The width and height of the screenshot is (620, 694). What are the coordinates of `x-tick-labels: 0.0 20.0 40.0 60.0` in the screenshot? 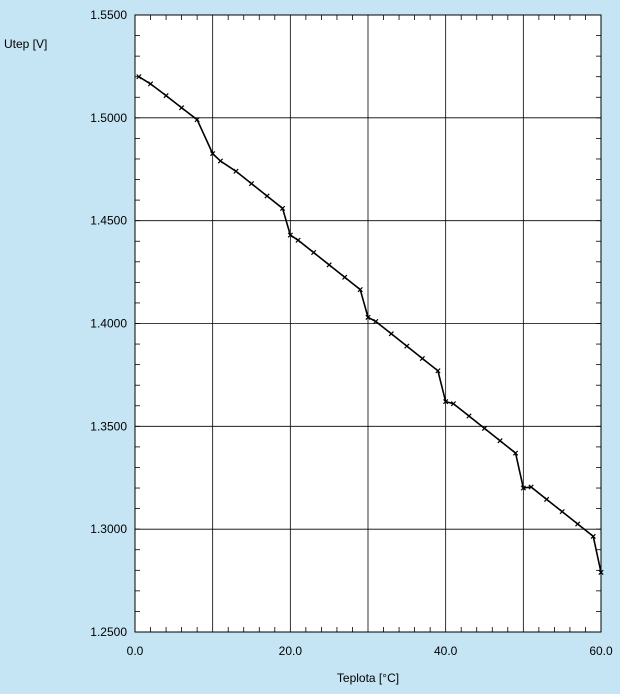 It's located at (370, 651).